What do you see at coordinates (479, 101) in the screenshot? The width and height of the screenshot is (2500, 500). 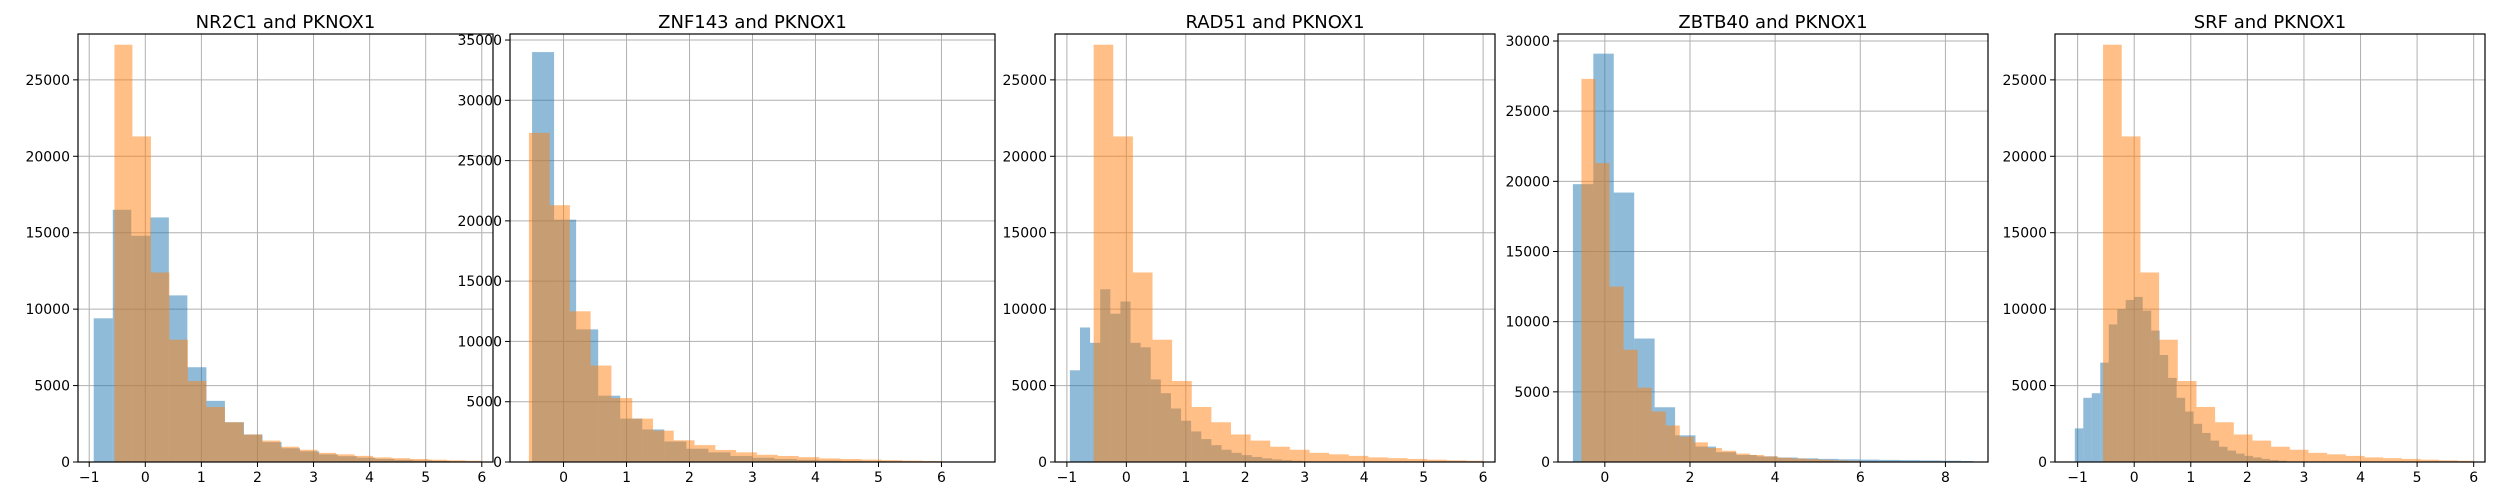 I see `y-tick-label: 30000` at bounding box center [479, 101].